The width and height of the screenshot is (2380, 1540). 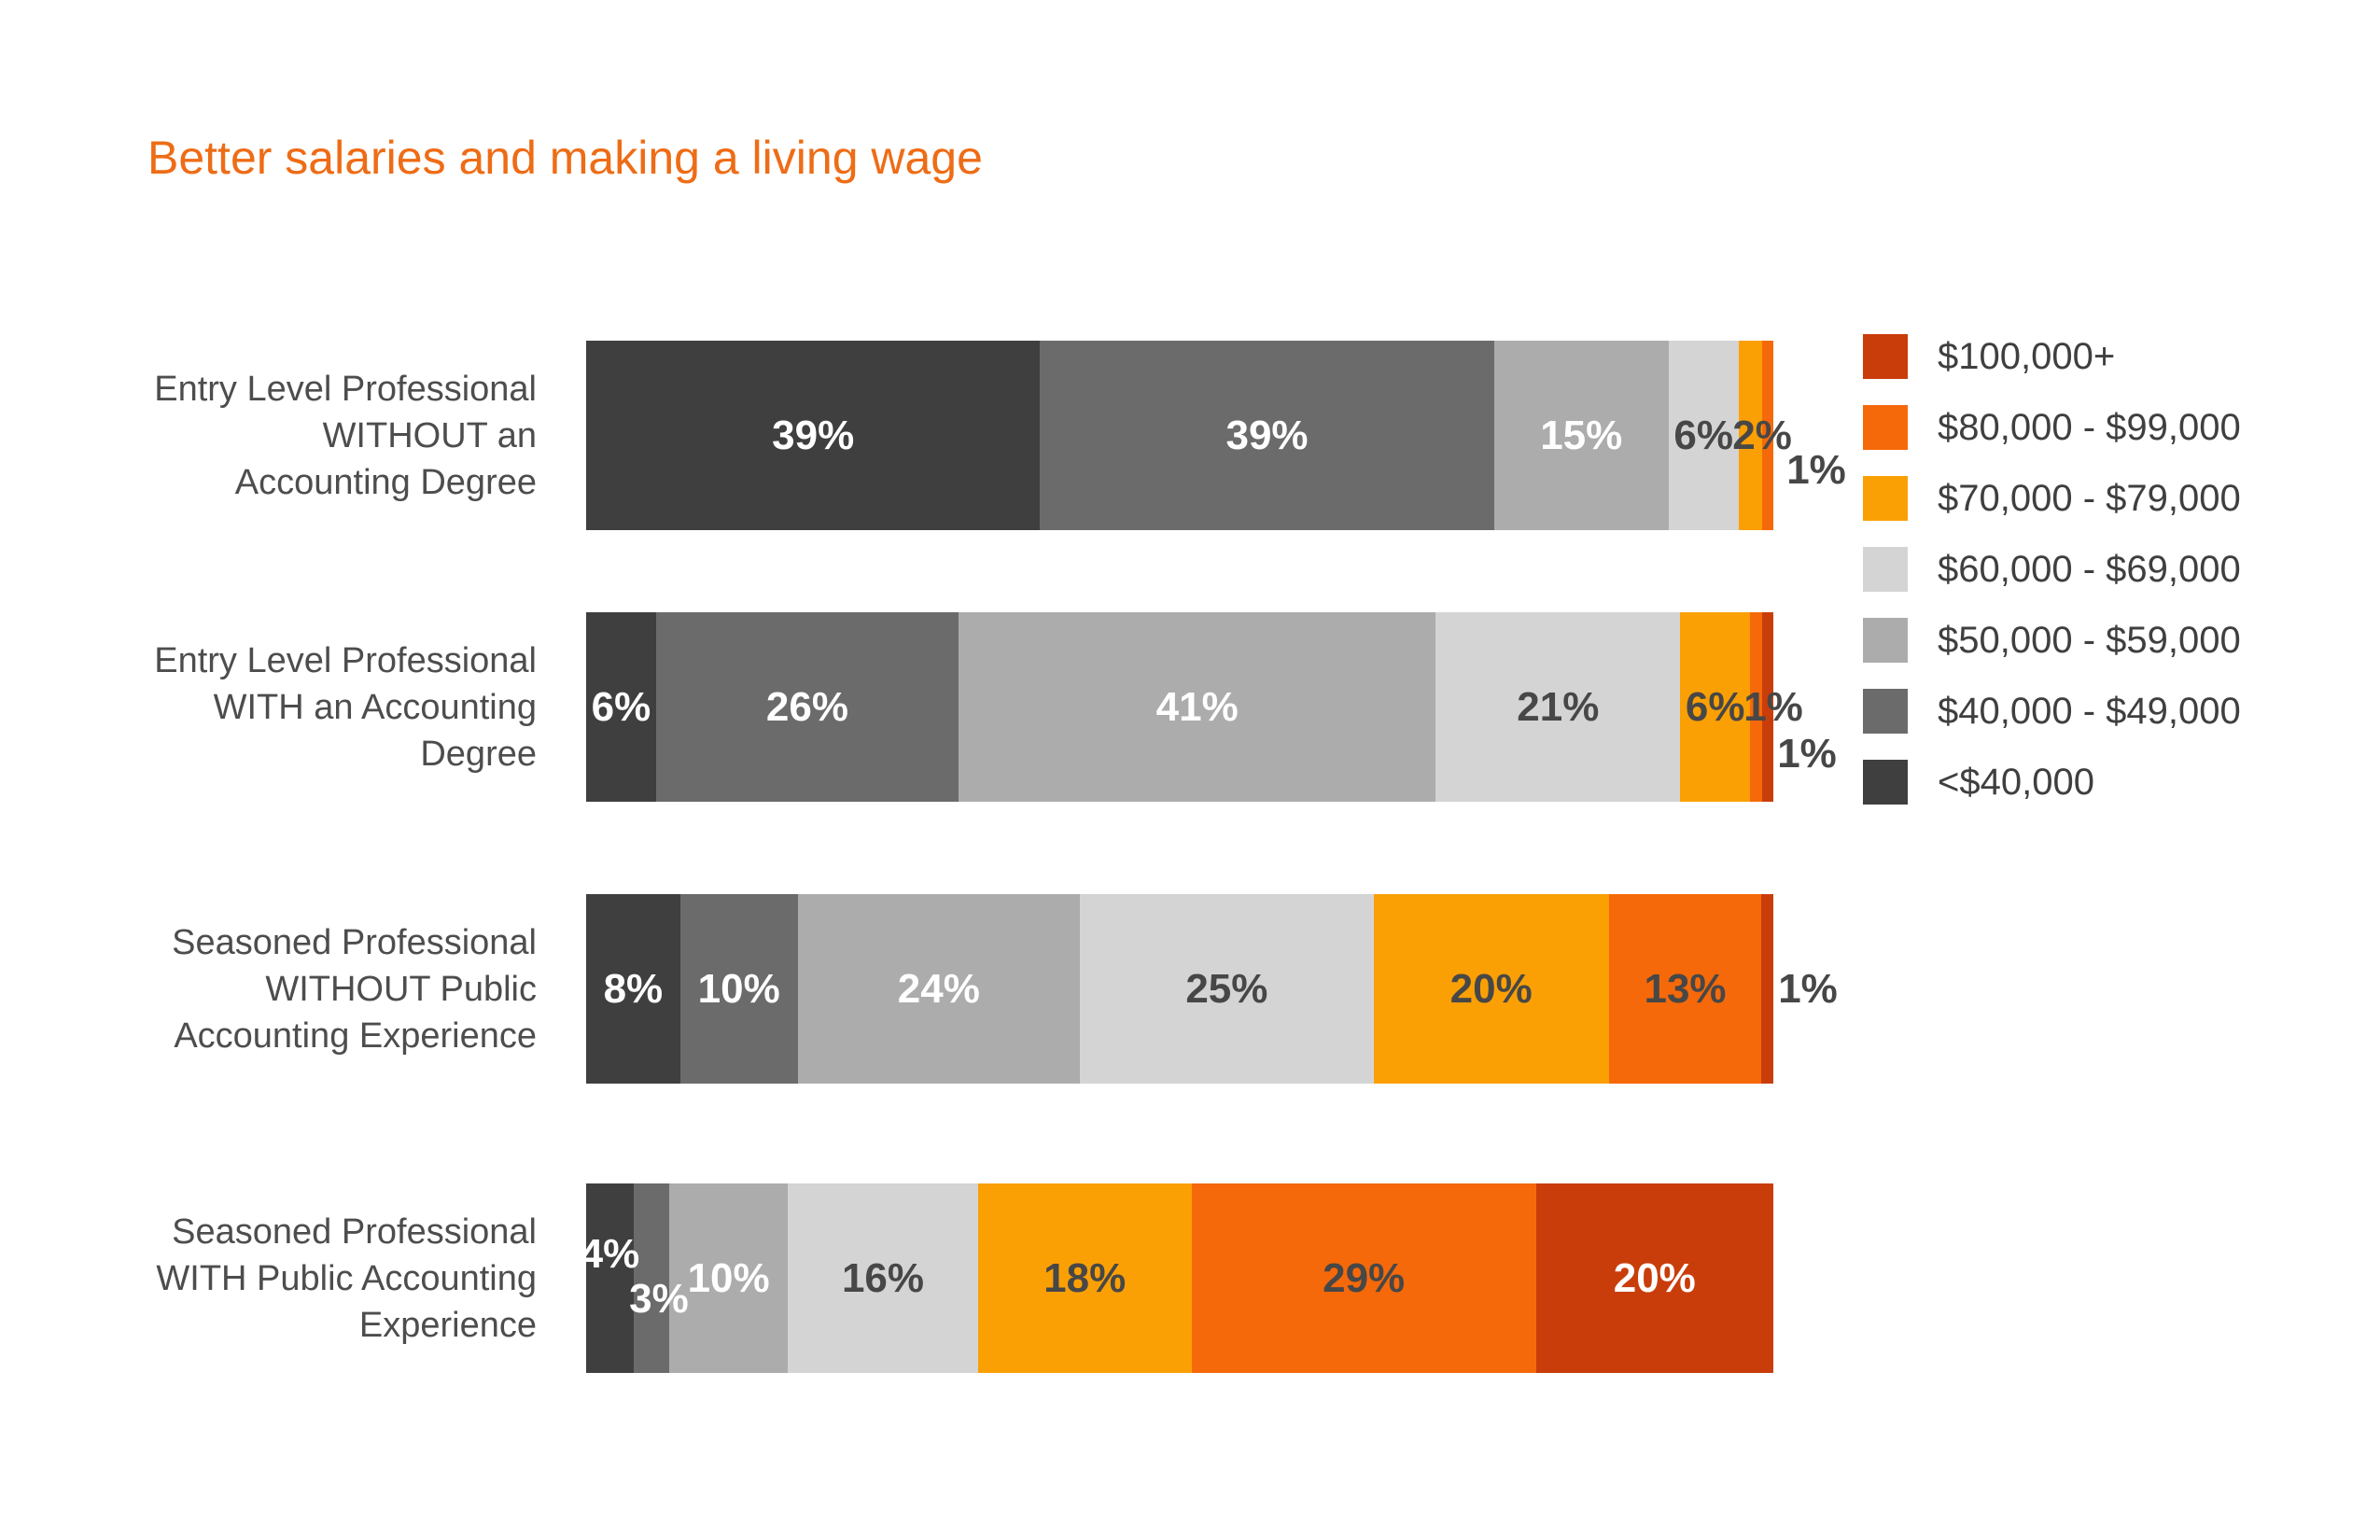 I want to click on category-label-line: WITH an Accounting, so click(x=375, y=707).